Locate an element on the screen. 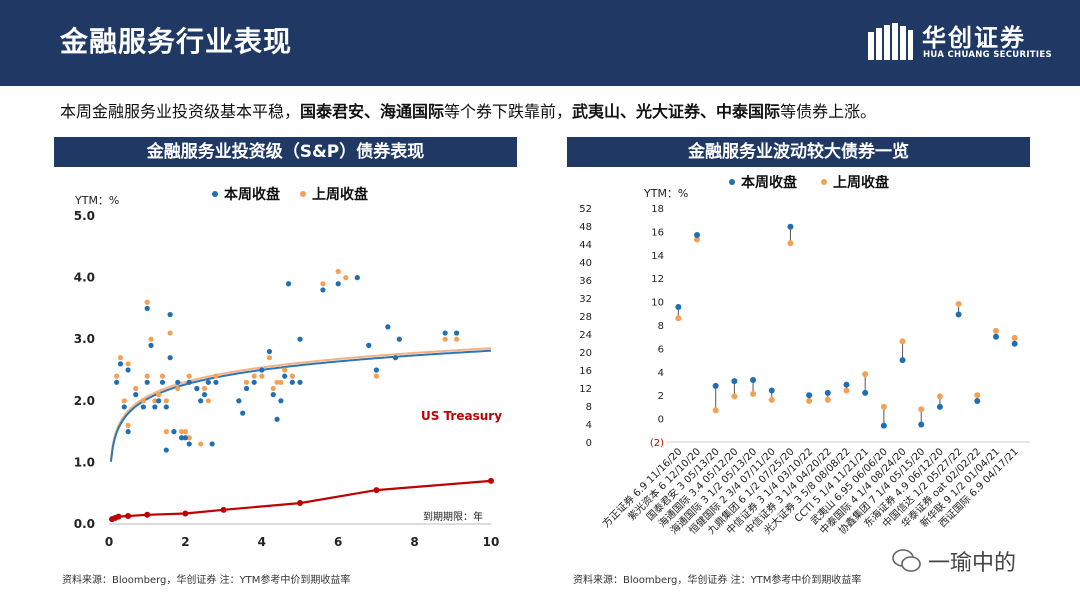 The image size is (1080, 608). header-bar: 金融服务行业表现 华创证券 HUA CHUANG SECURITIES is located at coordinates (540, 43).